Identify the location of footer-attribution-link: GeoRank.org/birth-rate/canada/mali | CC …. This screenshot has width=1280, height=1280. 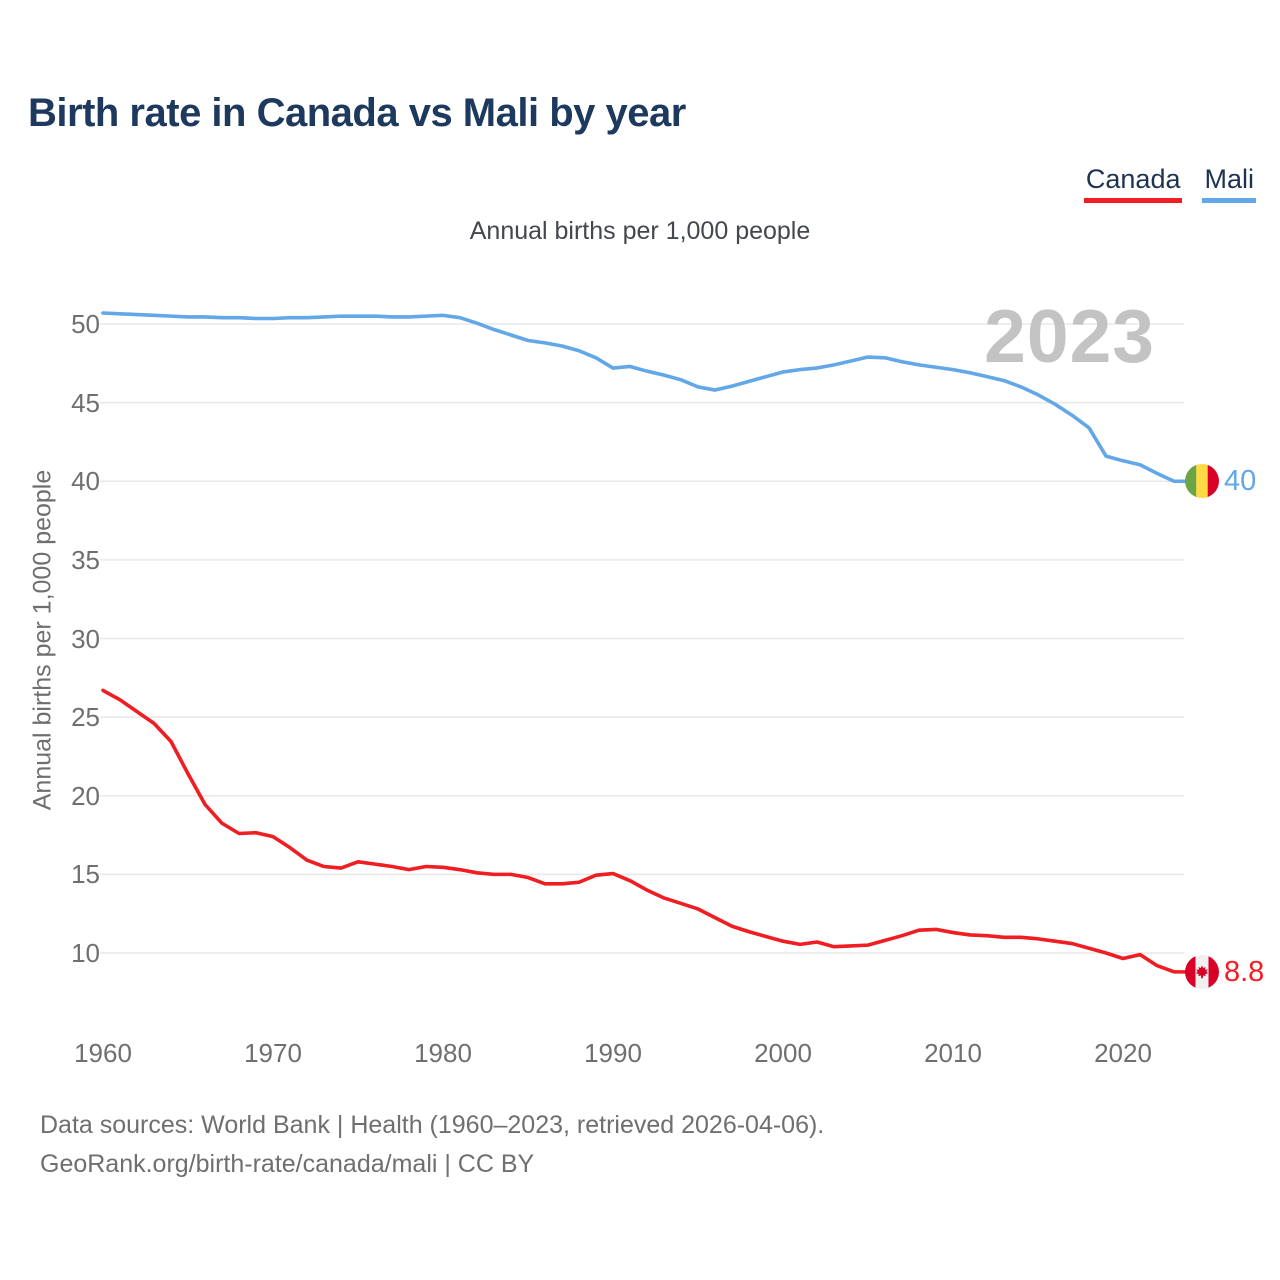
(287, 1164).